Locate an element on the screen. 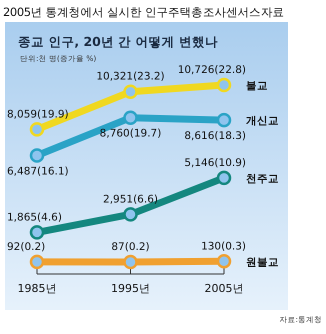 The height and width of the screenshot is (334, 326). data-label: 8,059(19.9) is located at coordinates (38, 114).